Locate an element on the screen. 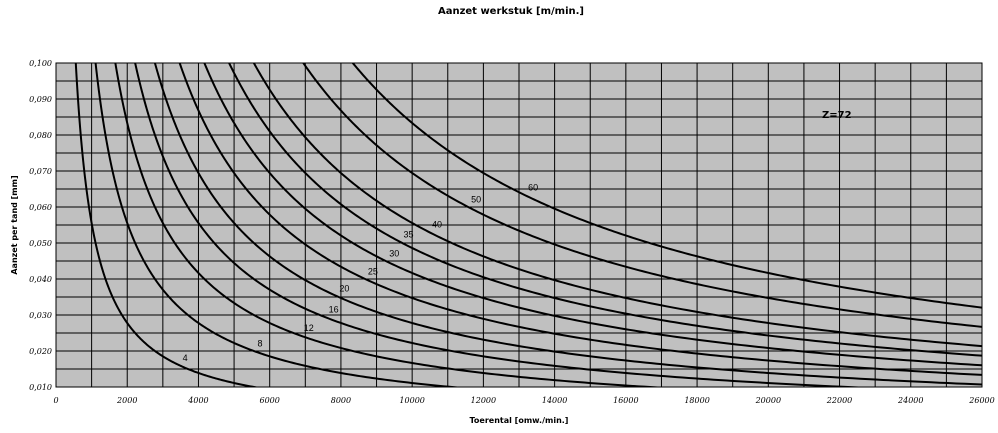  y-tick-label: 0,020 is located at coordinates (40, 351).